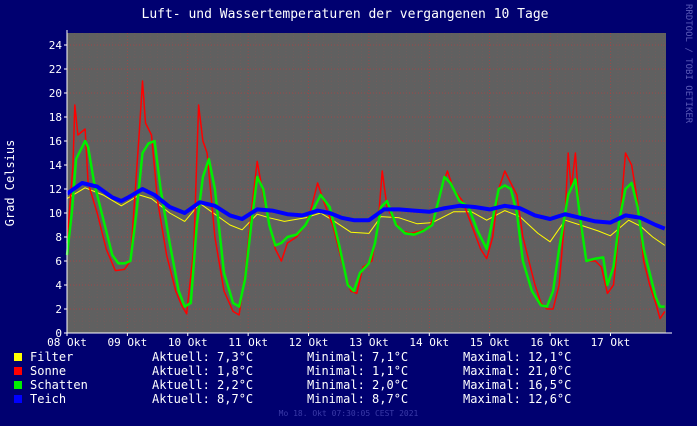  Describe the element at coordinates (358, 371) in the screenshot. I see `legend-minimum: Minimal: 1,1°C` at that location.